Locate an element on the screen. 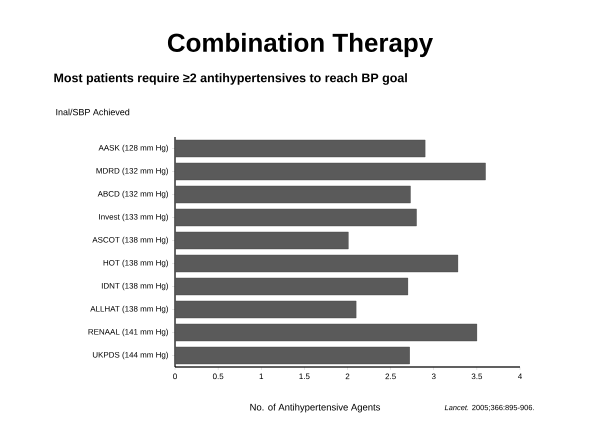 The height and width of the screenshot is (444, 591). chart-title: Combination Therapy is located at coordinates (300, 45).